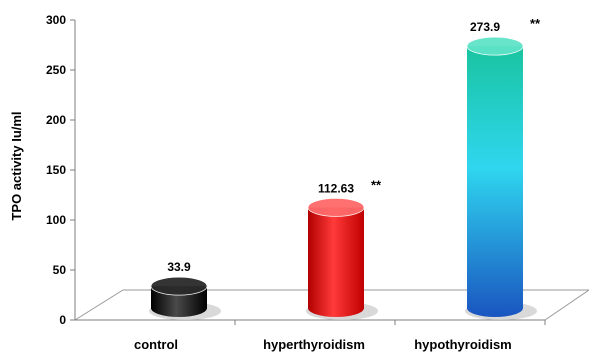 This screenshot has height=357, width=589. What do you see at coordinates (60, 270) in the screenshot?
I see `y-tick-label: 50` at bounding box center [60, 270].